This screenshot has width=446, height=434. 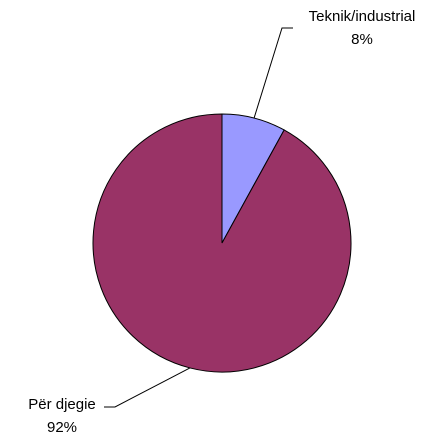 I want to click on slice-label: Për djegie, so click(x=62, y=404).